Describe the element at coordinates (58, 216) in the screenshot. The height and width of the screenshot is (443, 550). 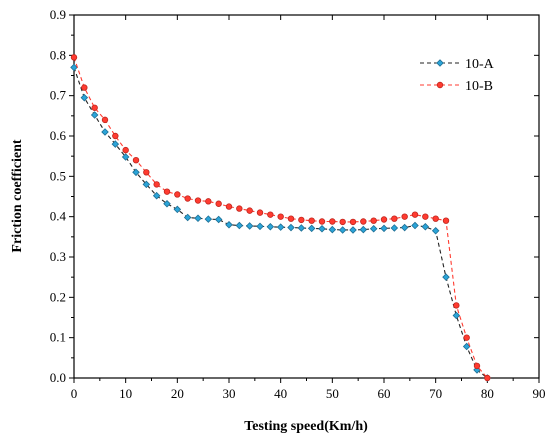
I see `y-tick-label: 0.4` at that location.